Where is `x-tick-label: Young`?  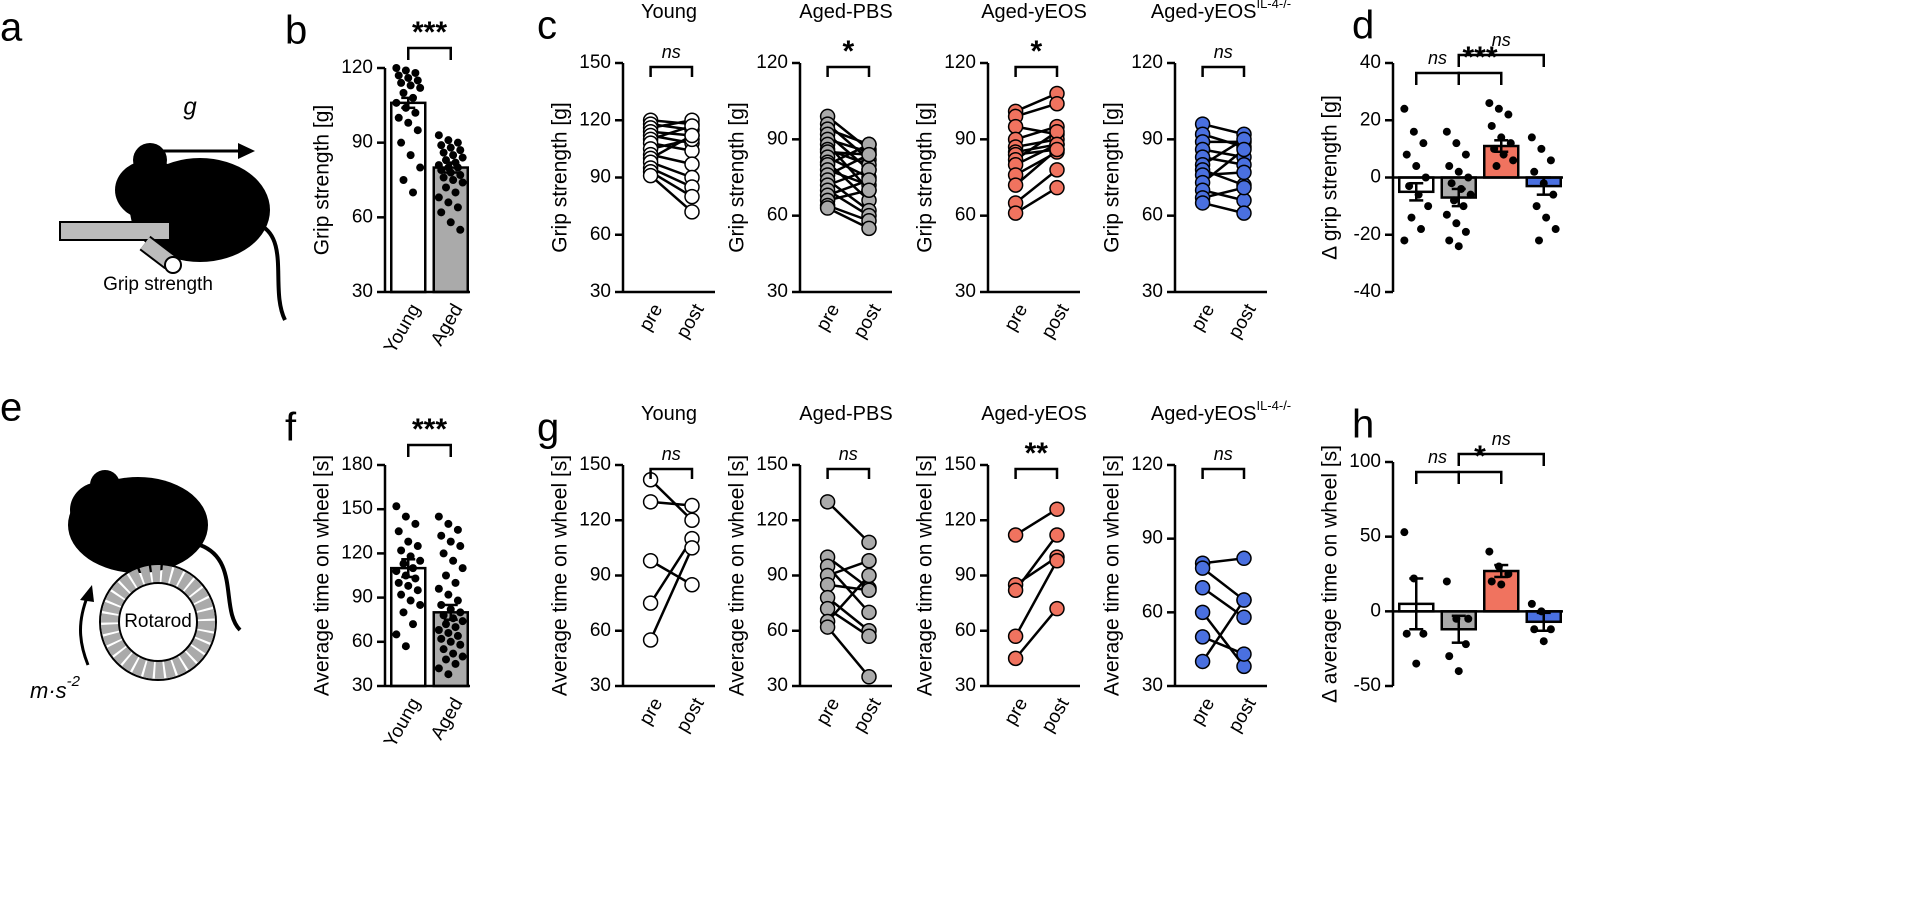 x-tick-label: Young is located at coordinates (402, 329).